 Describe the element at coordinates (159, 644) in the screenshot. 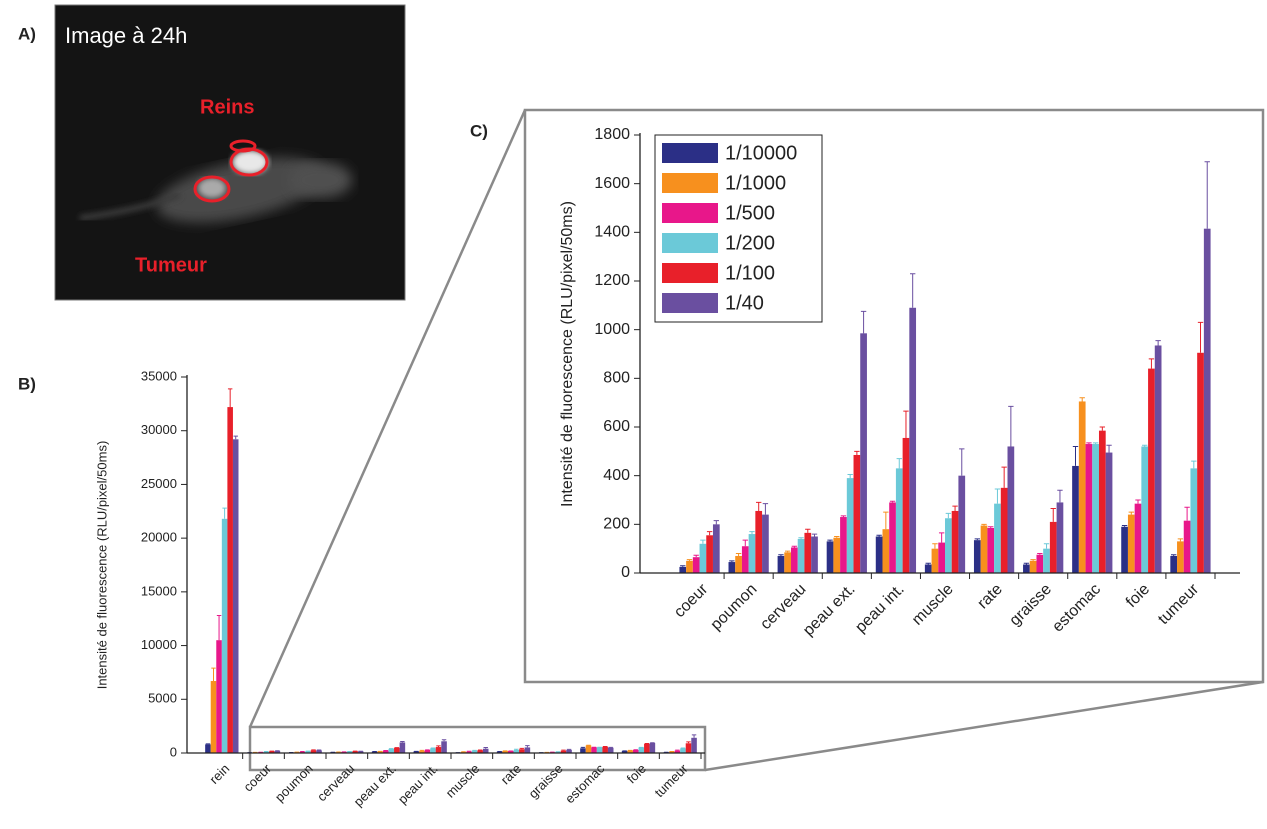

I see `y-tick-label: 10000` at that location.